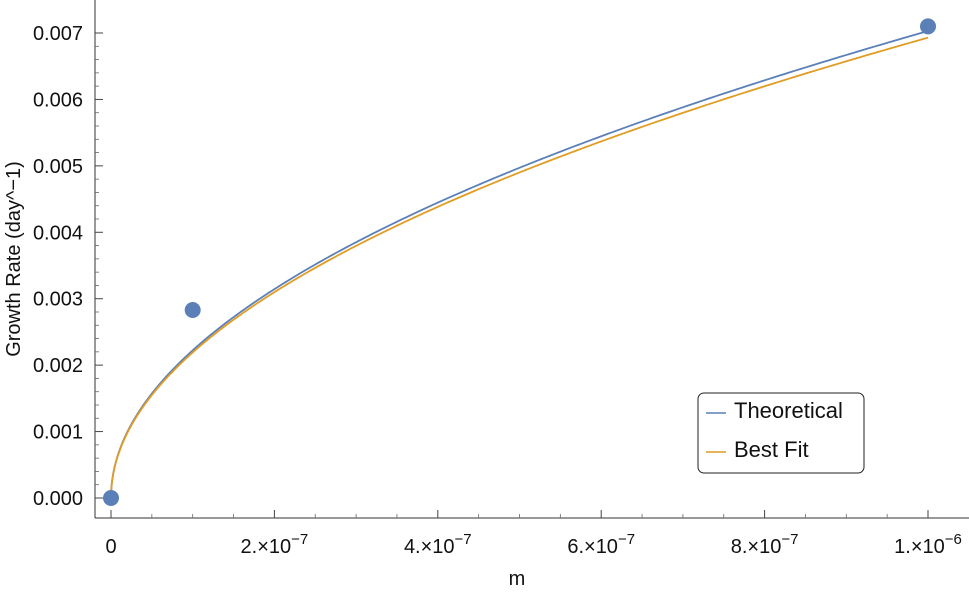 The width and height of the screenshot is (969, 593). What do you see at coordinates (58, 34) in the screenshot?
I see `y-tick-label: 0.007` at bounding box center [58, 34].